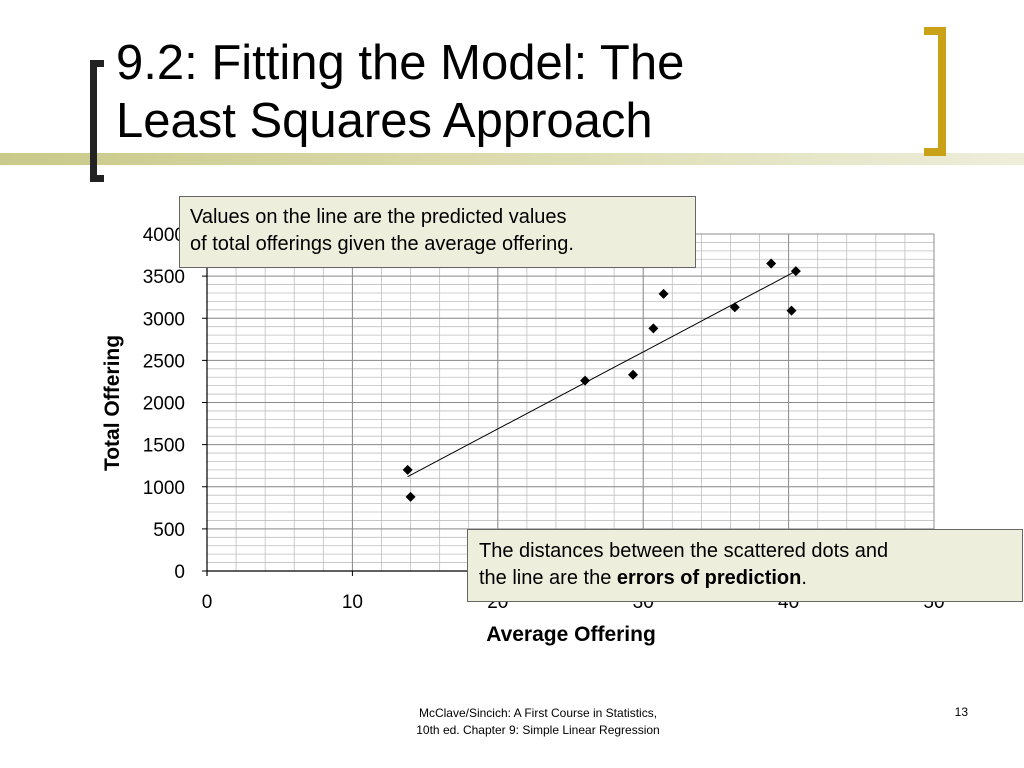 This screenshot has height=768, width=1024. Describe the element at coordinates (352, 602) in the screenshot. I see `x-tick-label: 10` at that location.